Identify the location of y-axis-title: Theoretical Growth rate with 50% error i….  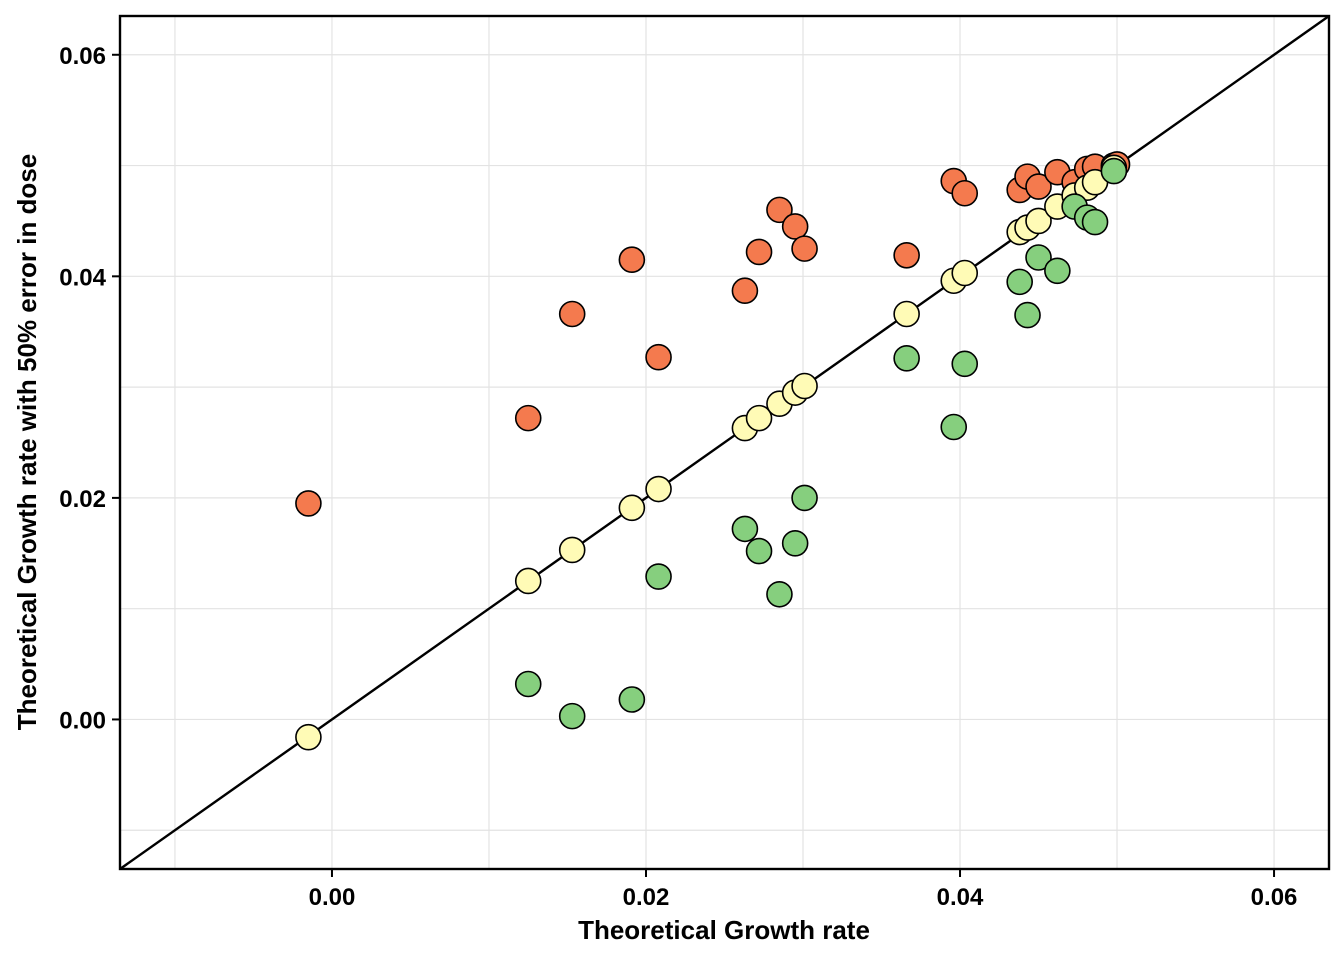
(27, 442).